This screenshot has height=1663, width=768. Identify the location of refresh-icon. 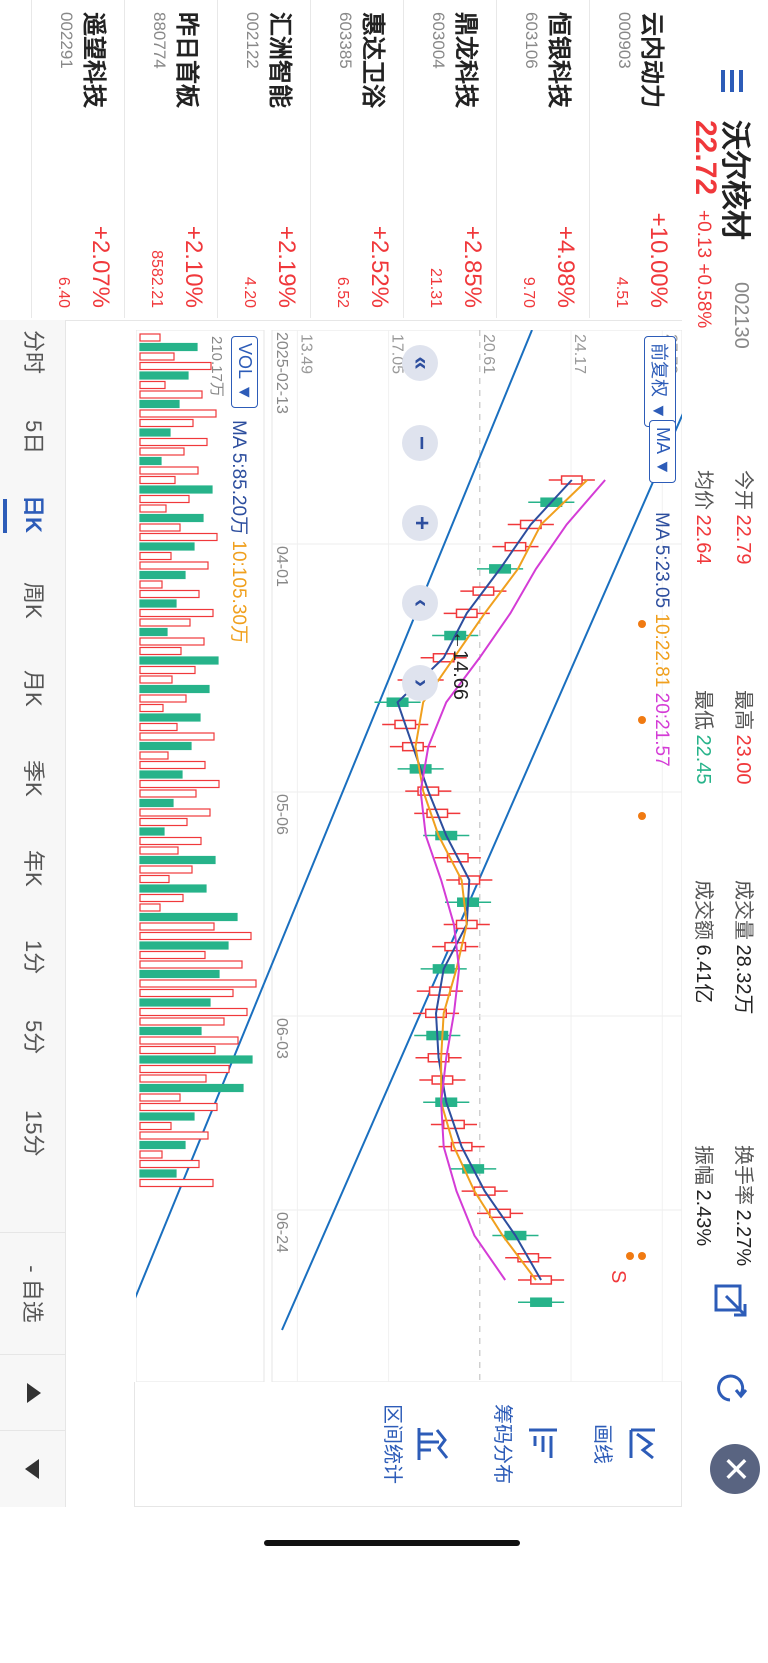
(730, 1388).